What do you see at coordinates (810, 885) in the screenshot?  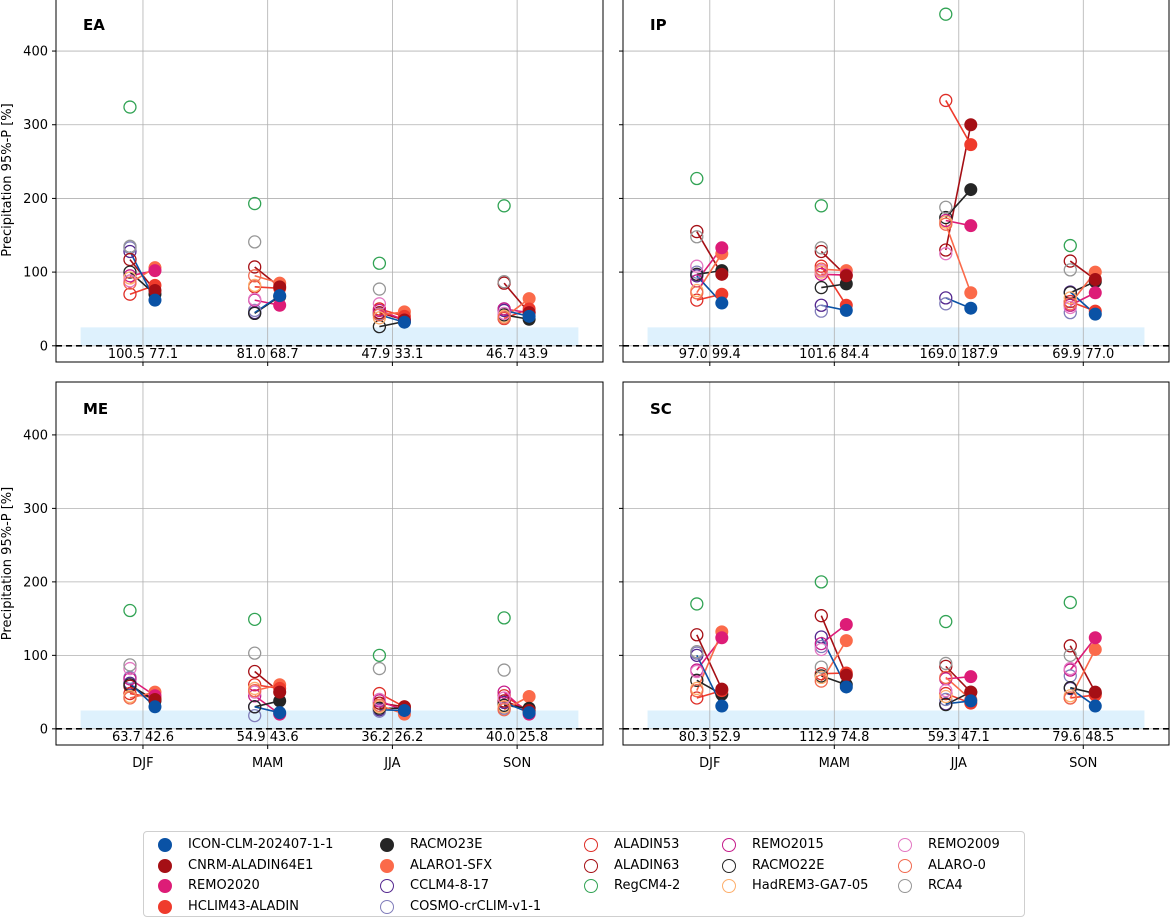 I see `legend-label: HadREM3-GA7-05` at bounding box center [810, 885].